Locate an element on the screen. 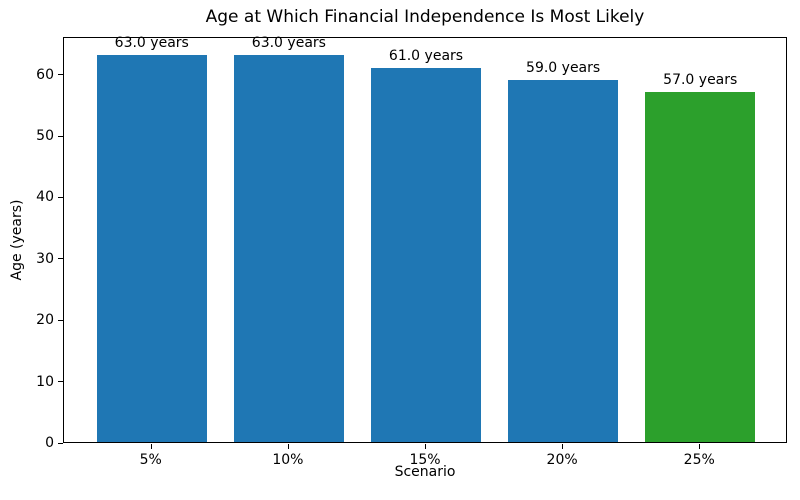 The image size is (800, 500). y-tick-label: 50 is located at coordinates (45, 136).